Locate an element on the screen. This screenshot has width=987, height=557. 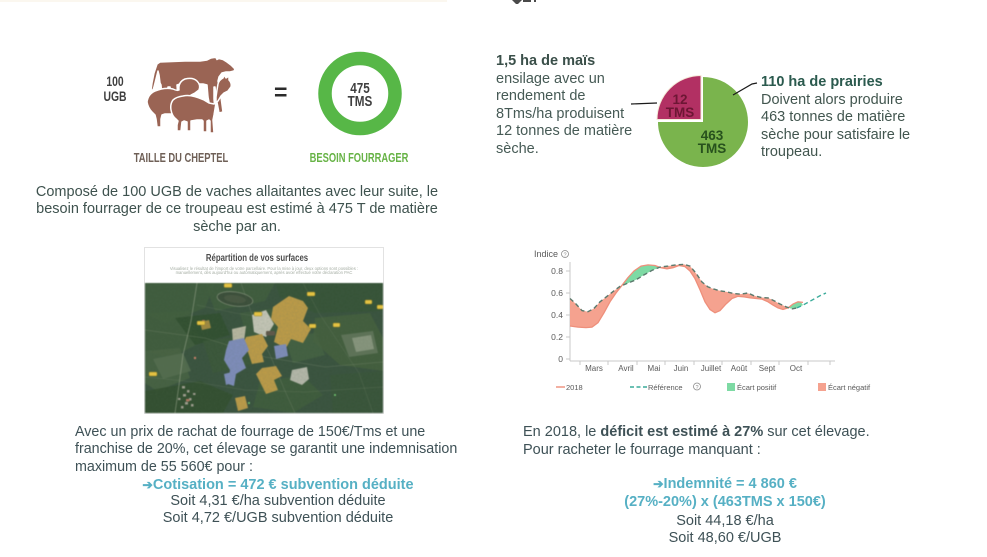
svg-text: 0.4 is located at coordinates (557, 315).